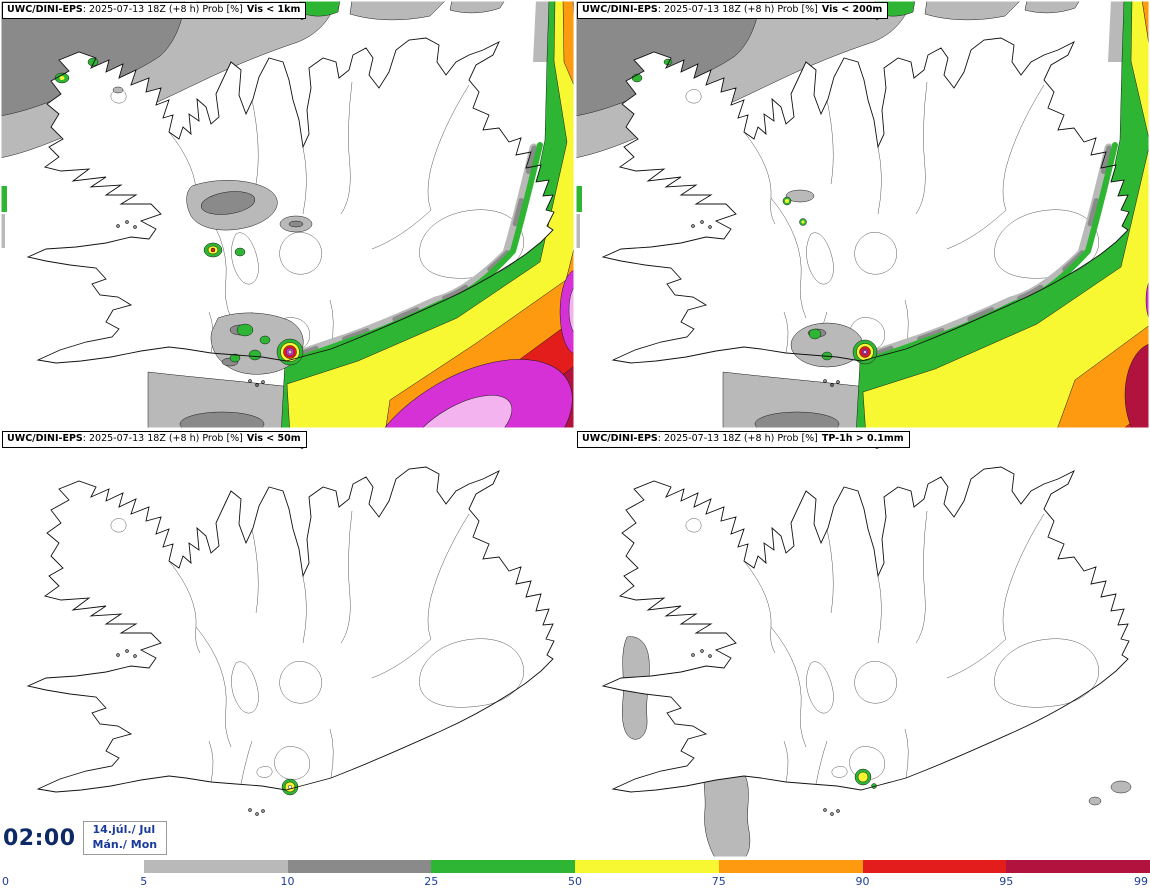 This screenshot has width=1150, height=891. What do you see at coordinates (39, 838) in the screenshot?
I see `valid-time-clock: 02:00` at bounding box center [39, 838].